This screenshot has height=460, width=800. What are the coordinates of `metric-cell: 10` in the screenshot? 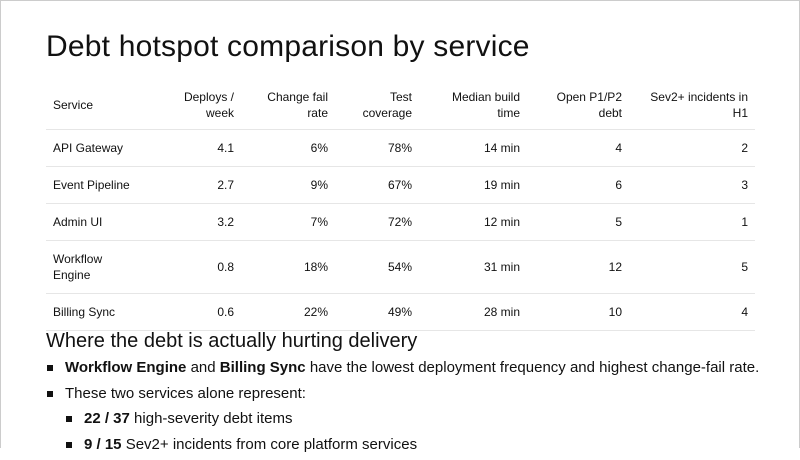 It's located at (578, 312).